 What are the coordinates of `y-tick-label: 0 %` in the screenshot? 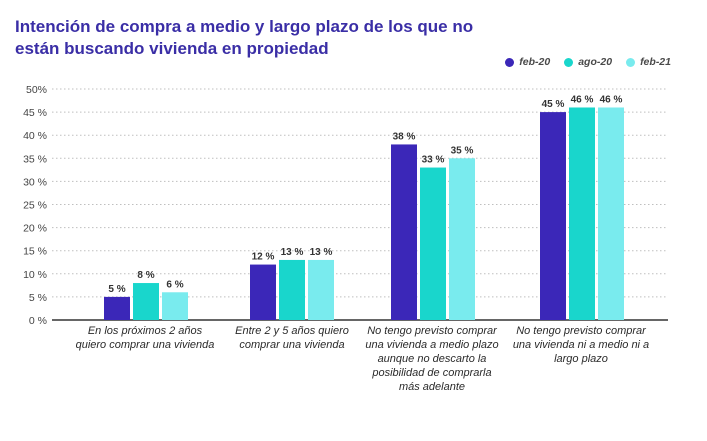 It's located at (38, 321).